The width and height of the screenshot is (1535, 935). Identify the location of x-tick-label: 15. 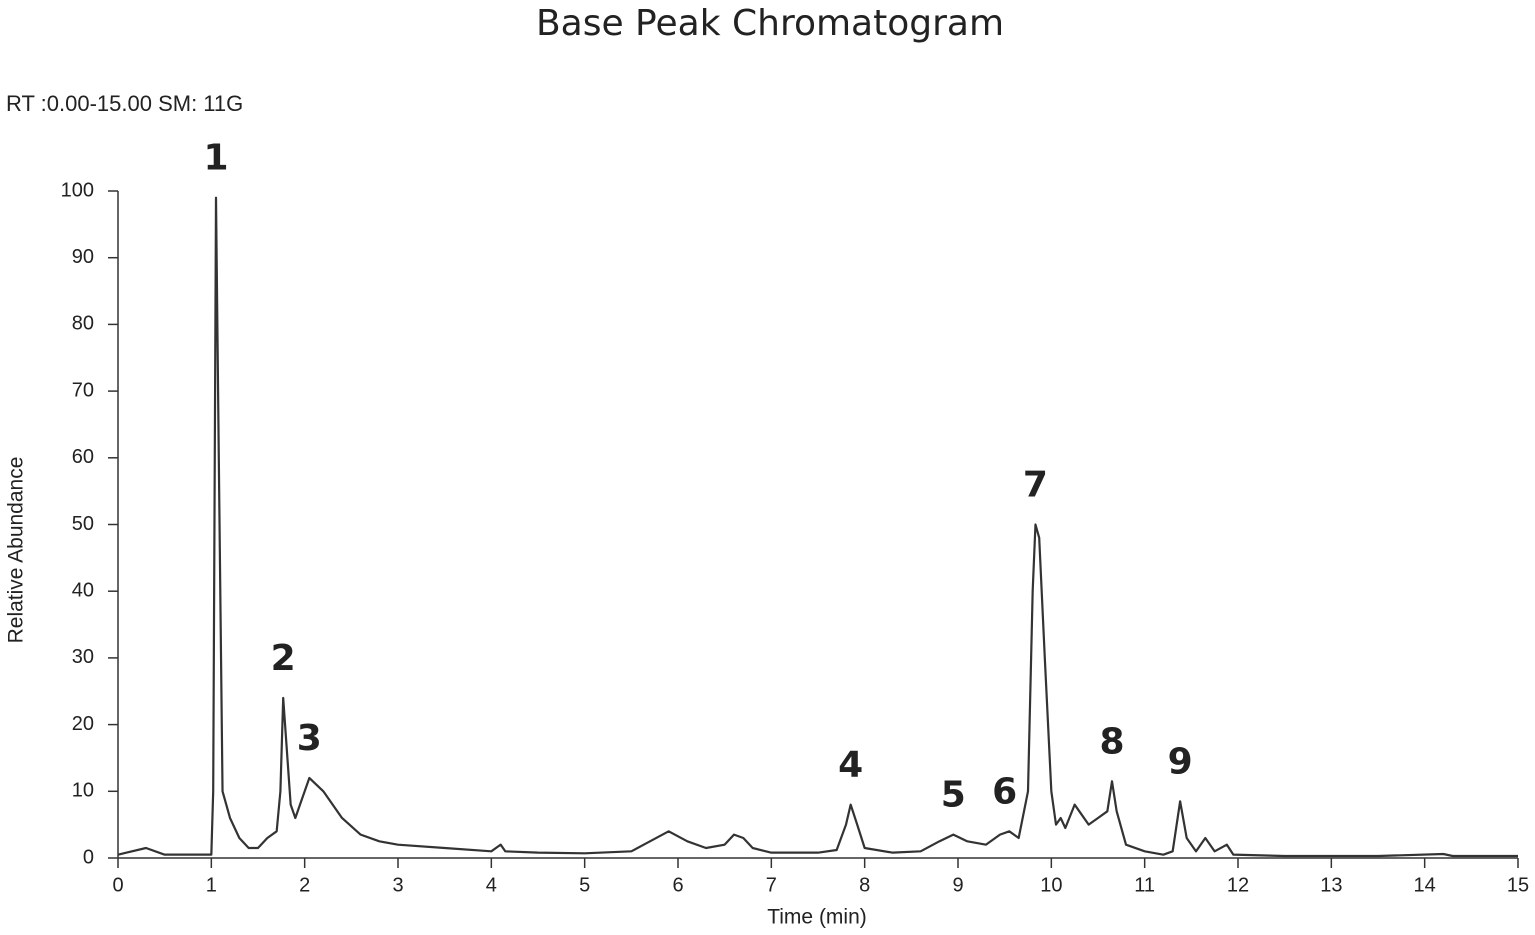
(1518, 885).